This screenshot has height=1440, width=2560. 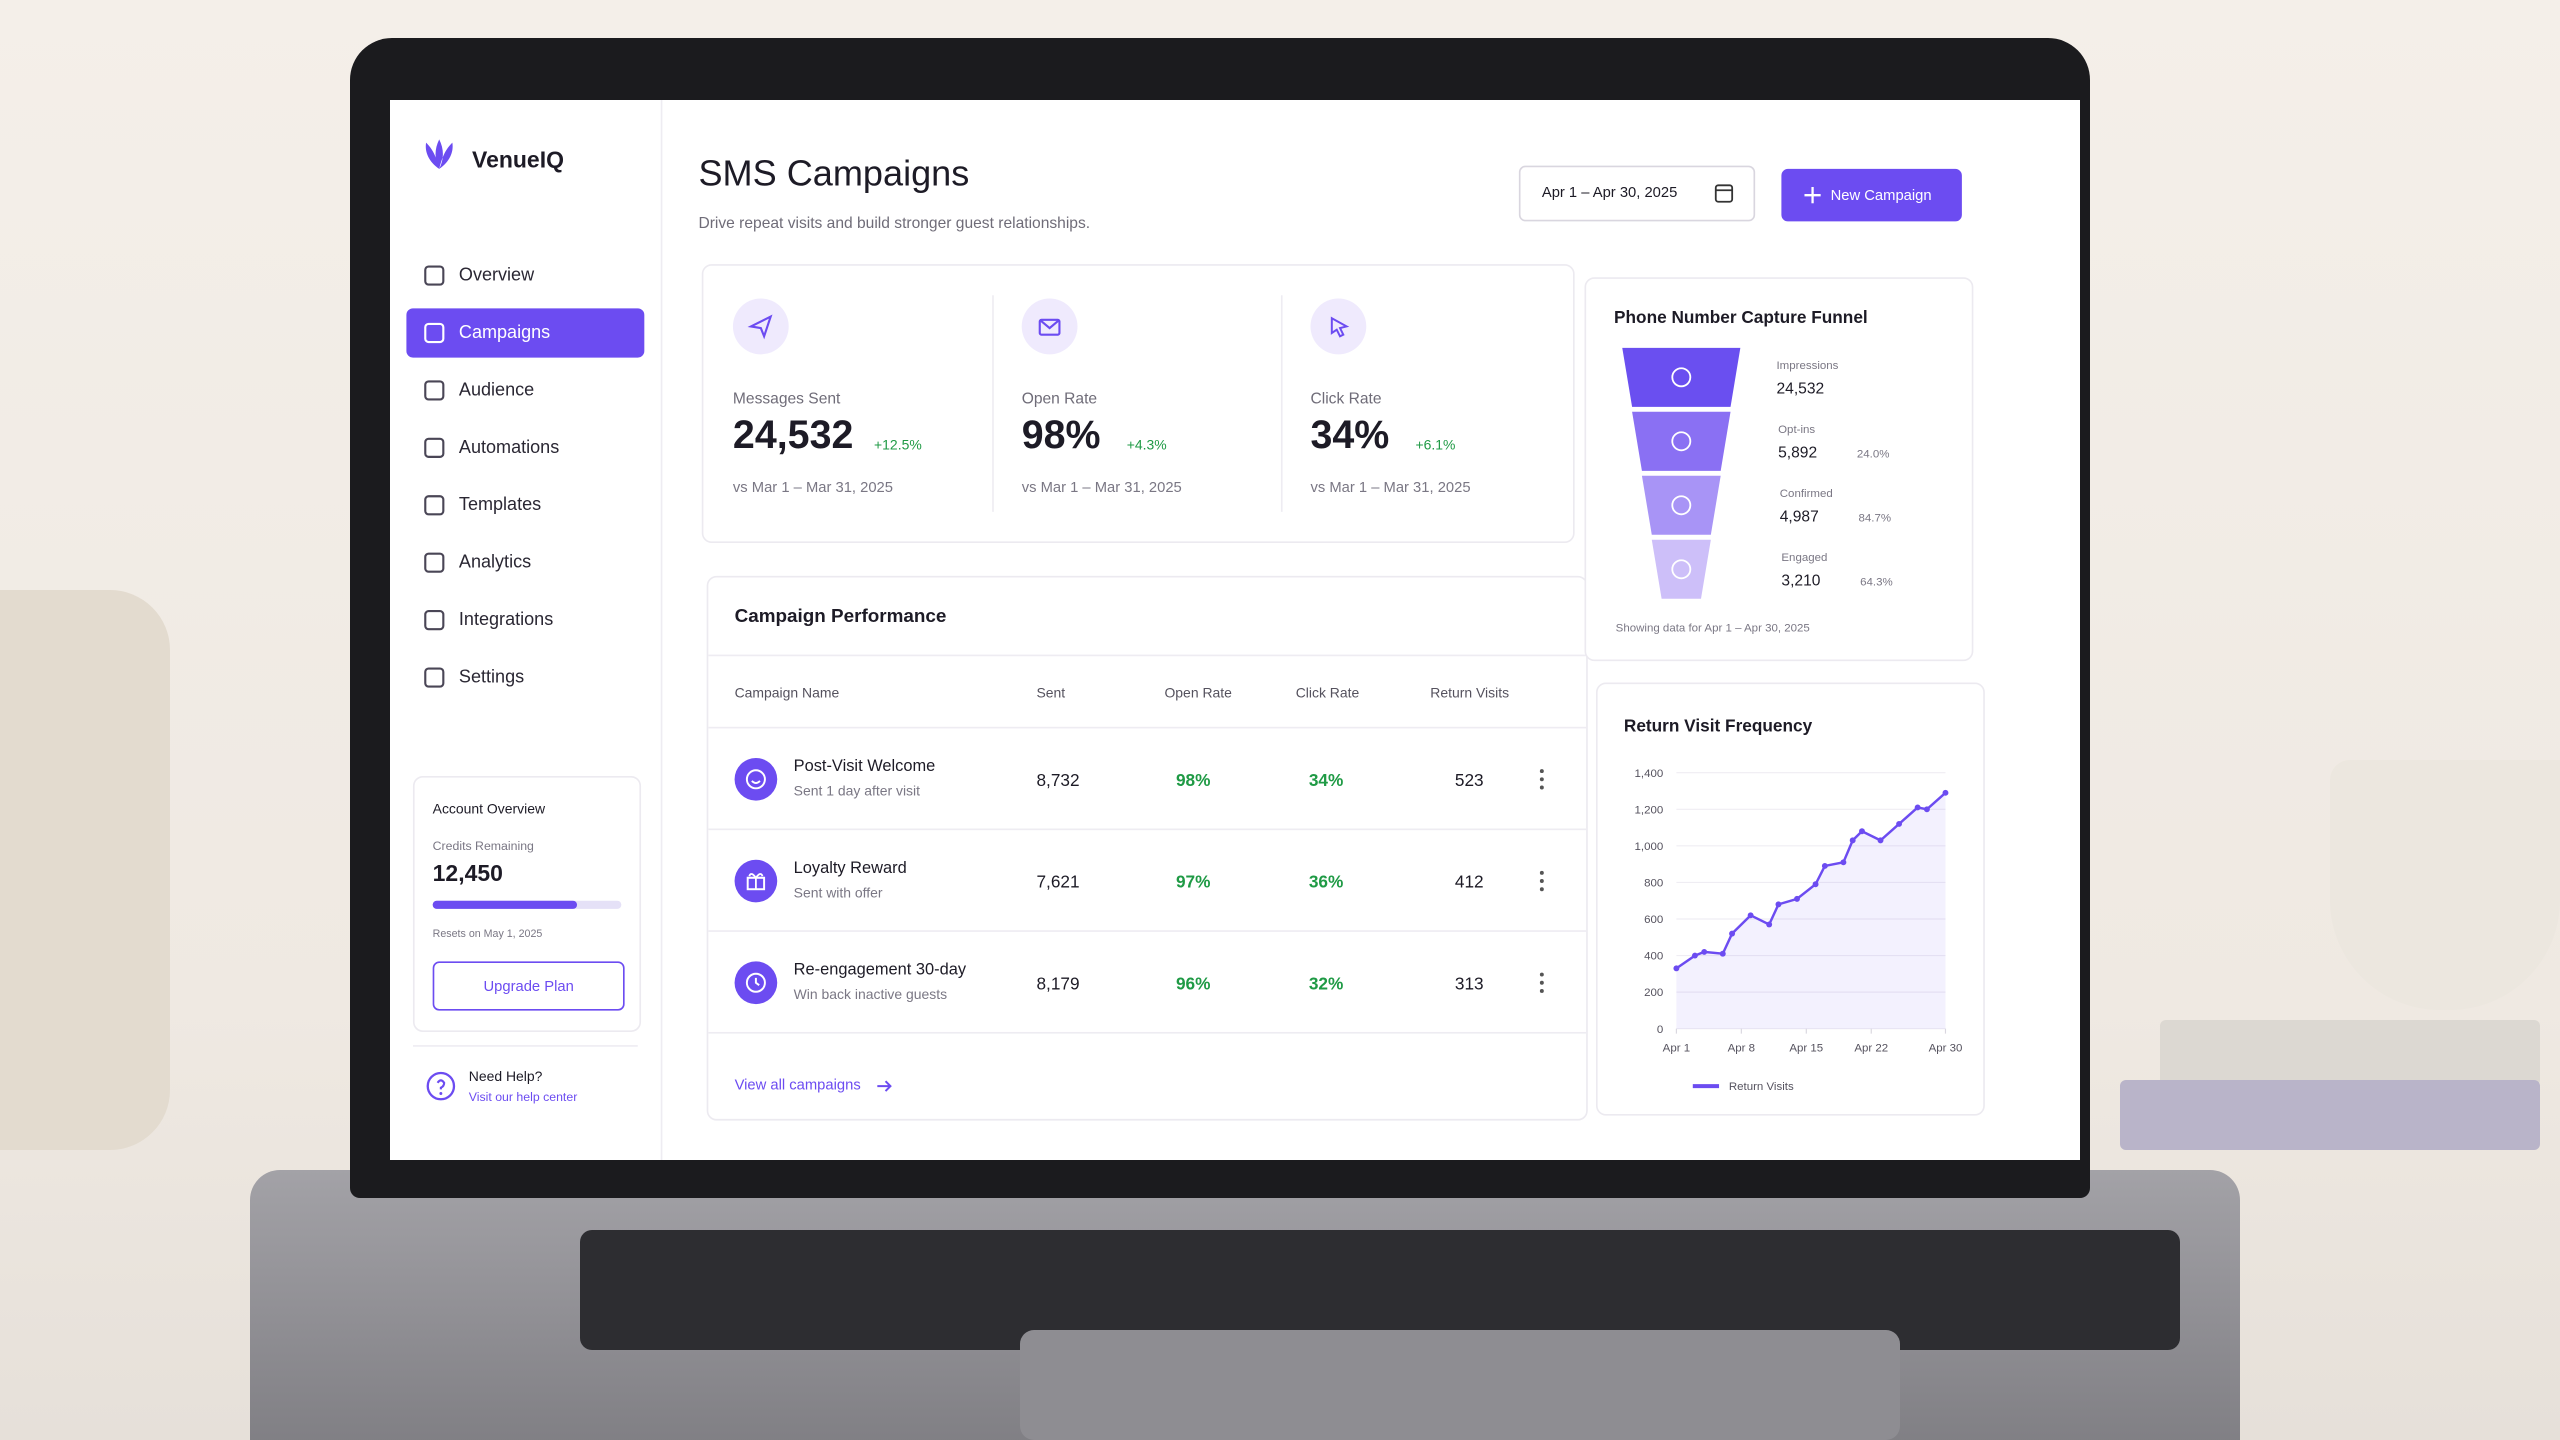 I want to click on funnel-stage-rate: 24.0%, so click(x=1873, y=455).